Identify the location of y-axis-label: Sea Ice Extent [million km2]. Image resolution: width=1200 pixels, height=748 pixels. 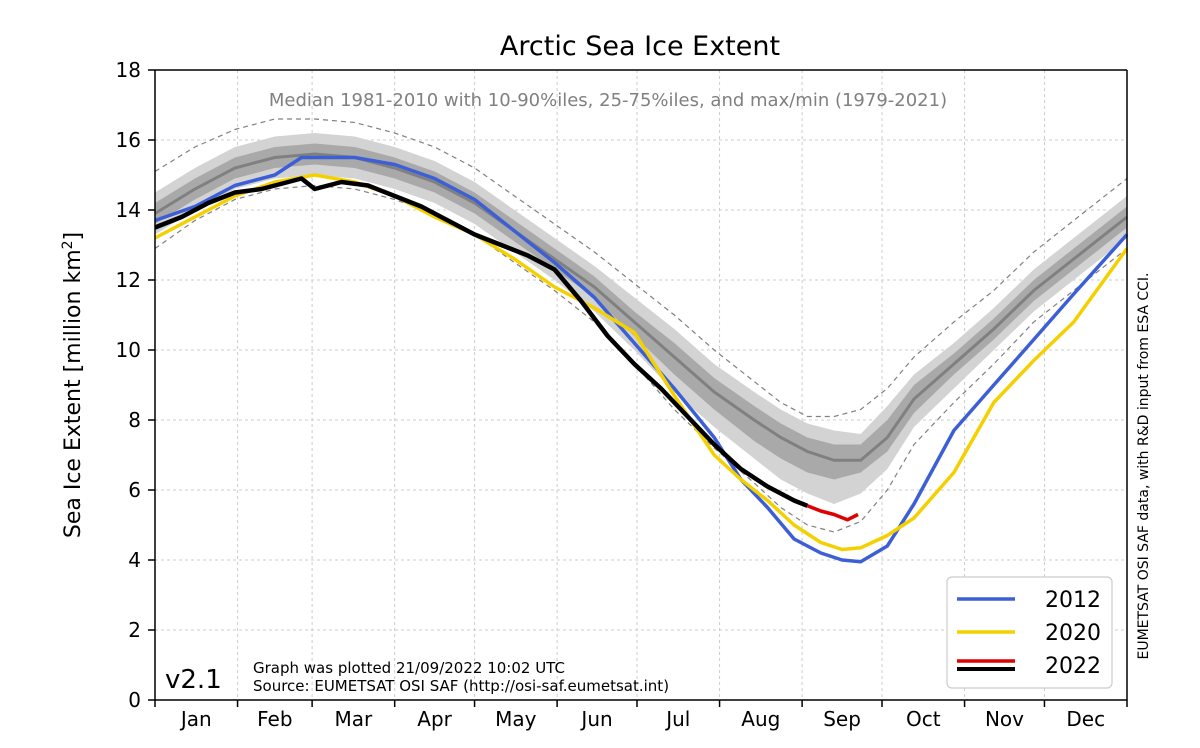
(73, 385).